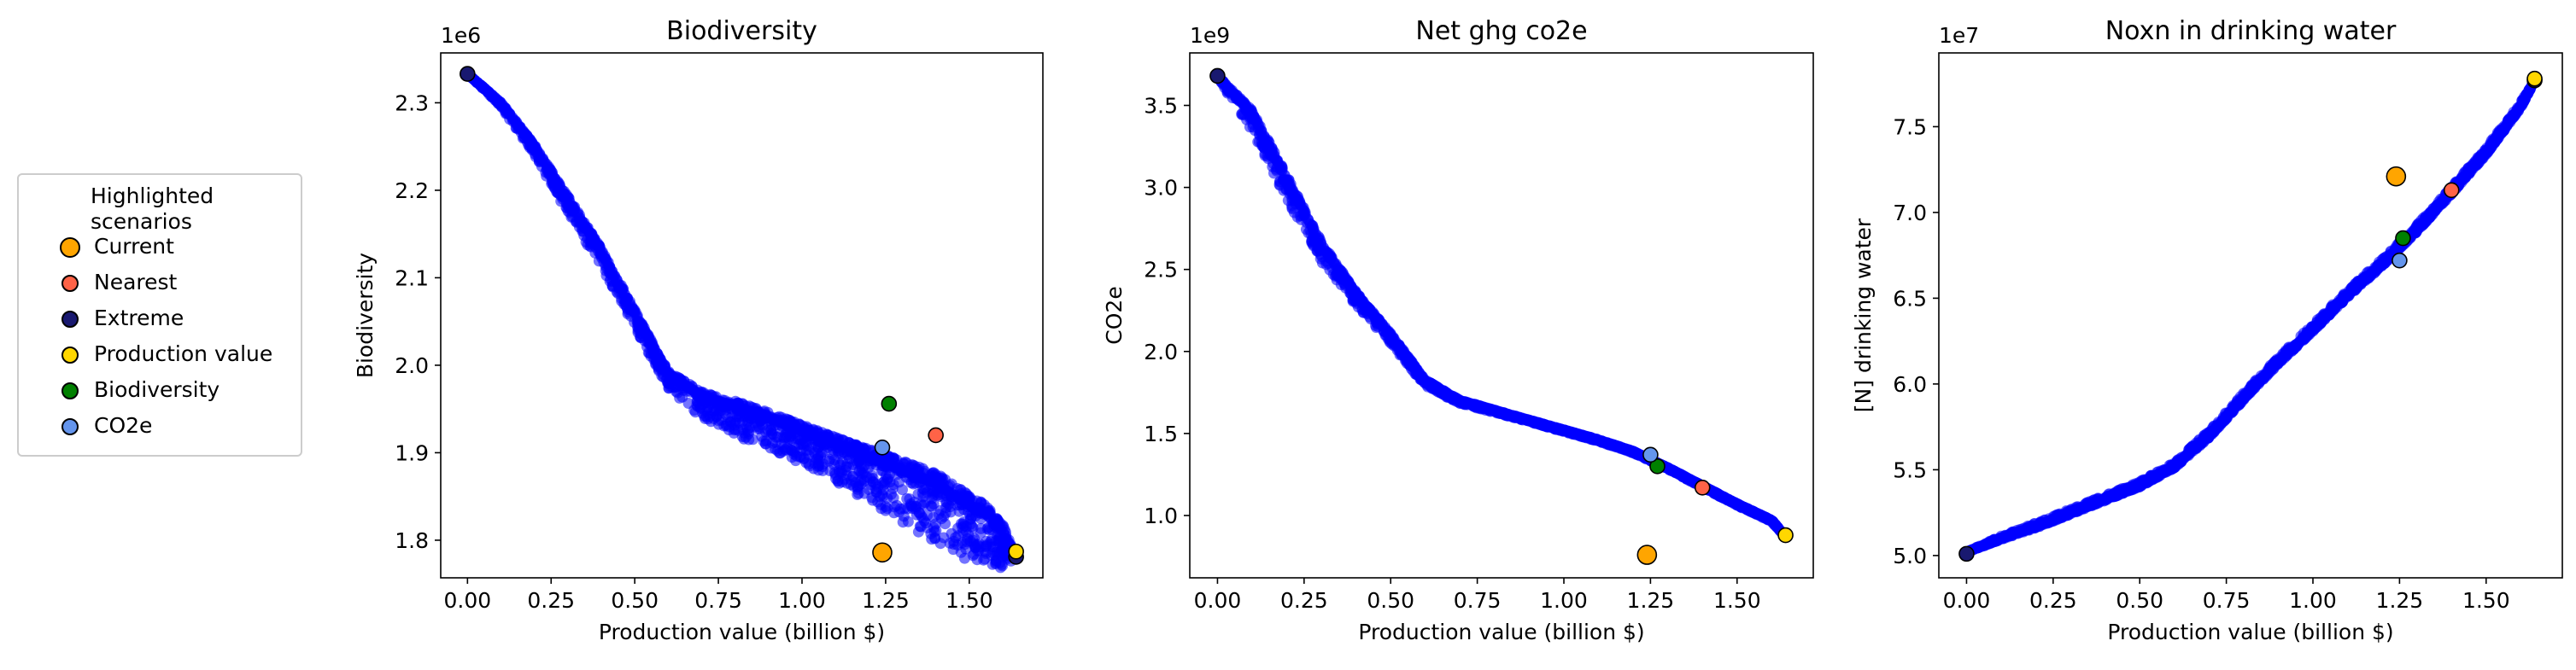 This screenshot has width=2576, height=670. I want to click on legend-title-line1: Highlighted, so click(152, 196).